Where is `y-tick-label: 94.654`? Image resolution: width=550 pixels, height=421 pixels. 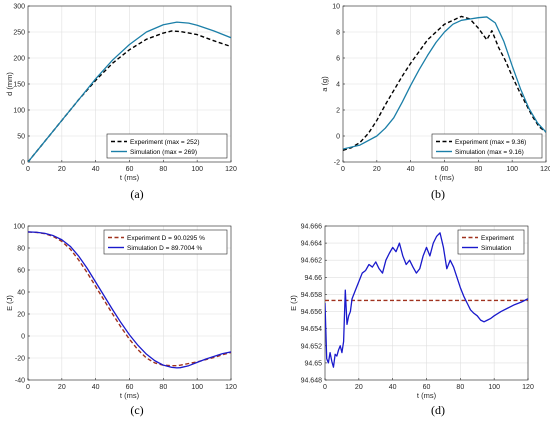 y-tick-label: 94.654 is located at coordinates (312, 329).